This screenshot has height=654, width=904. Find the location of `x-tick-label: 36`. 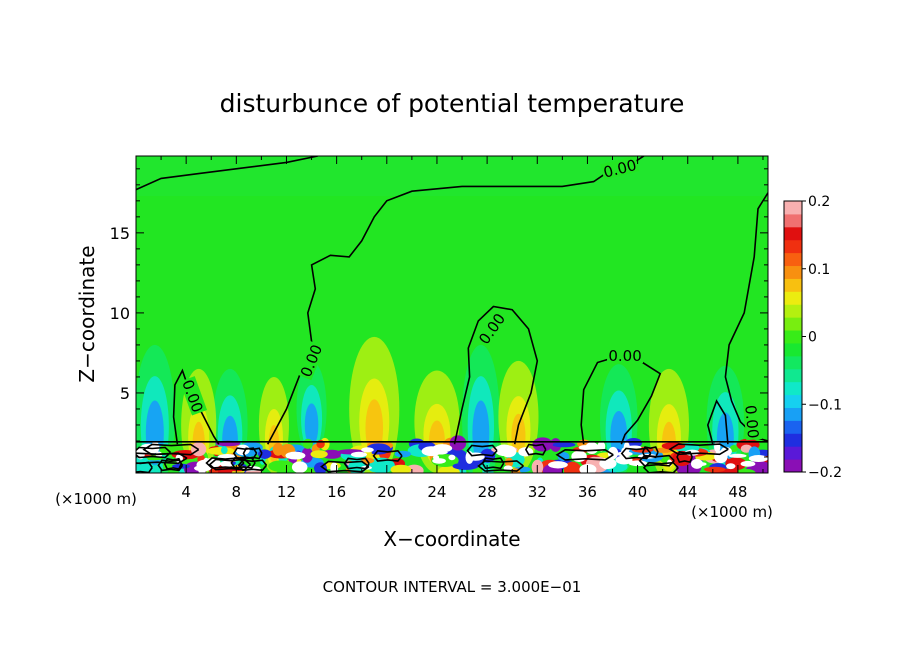

x-tick-label: 36 is located at coordinates (587, 492).